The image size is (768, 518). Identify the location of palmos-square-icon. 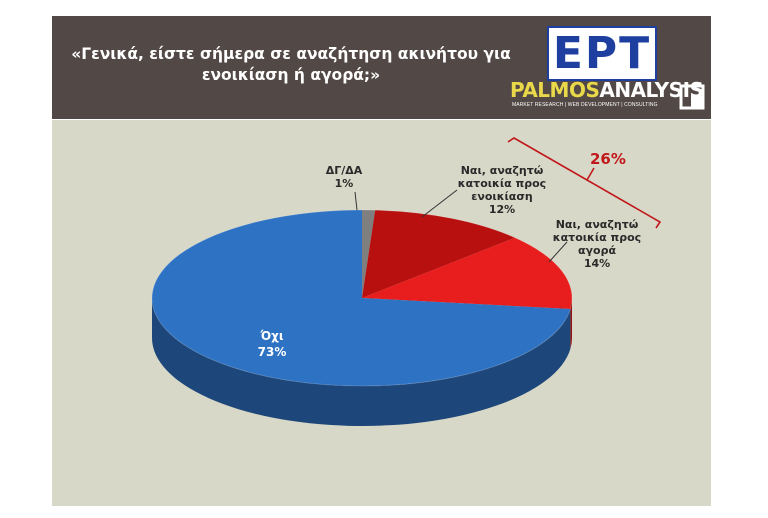
(692, 97).